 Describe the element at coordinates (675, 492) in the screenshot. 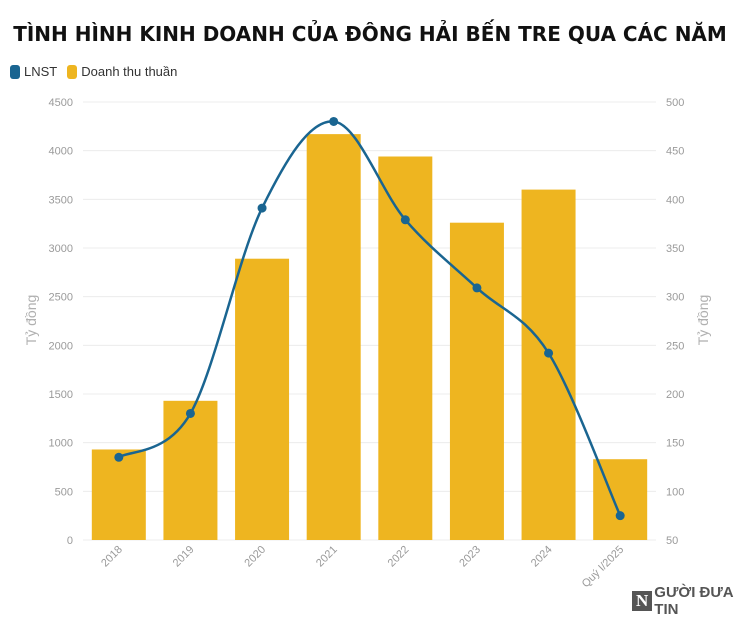

I see `y-right-tick-label: 100` at that location.